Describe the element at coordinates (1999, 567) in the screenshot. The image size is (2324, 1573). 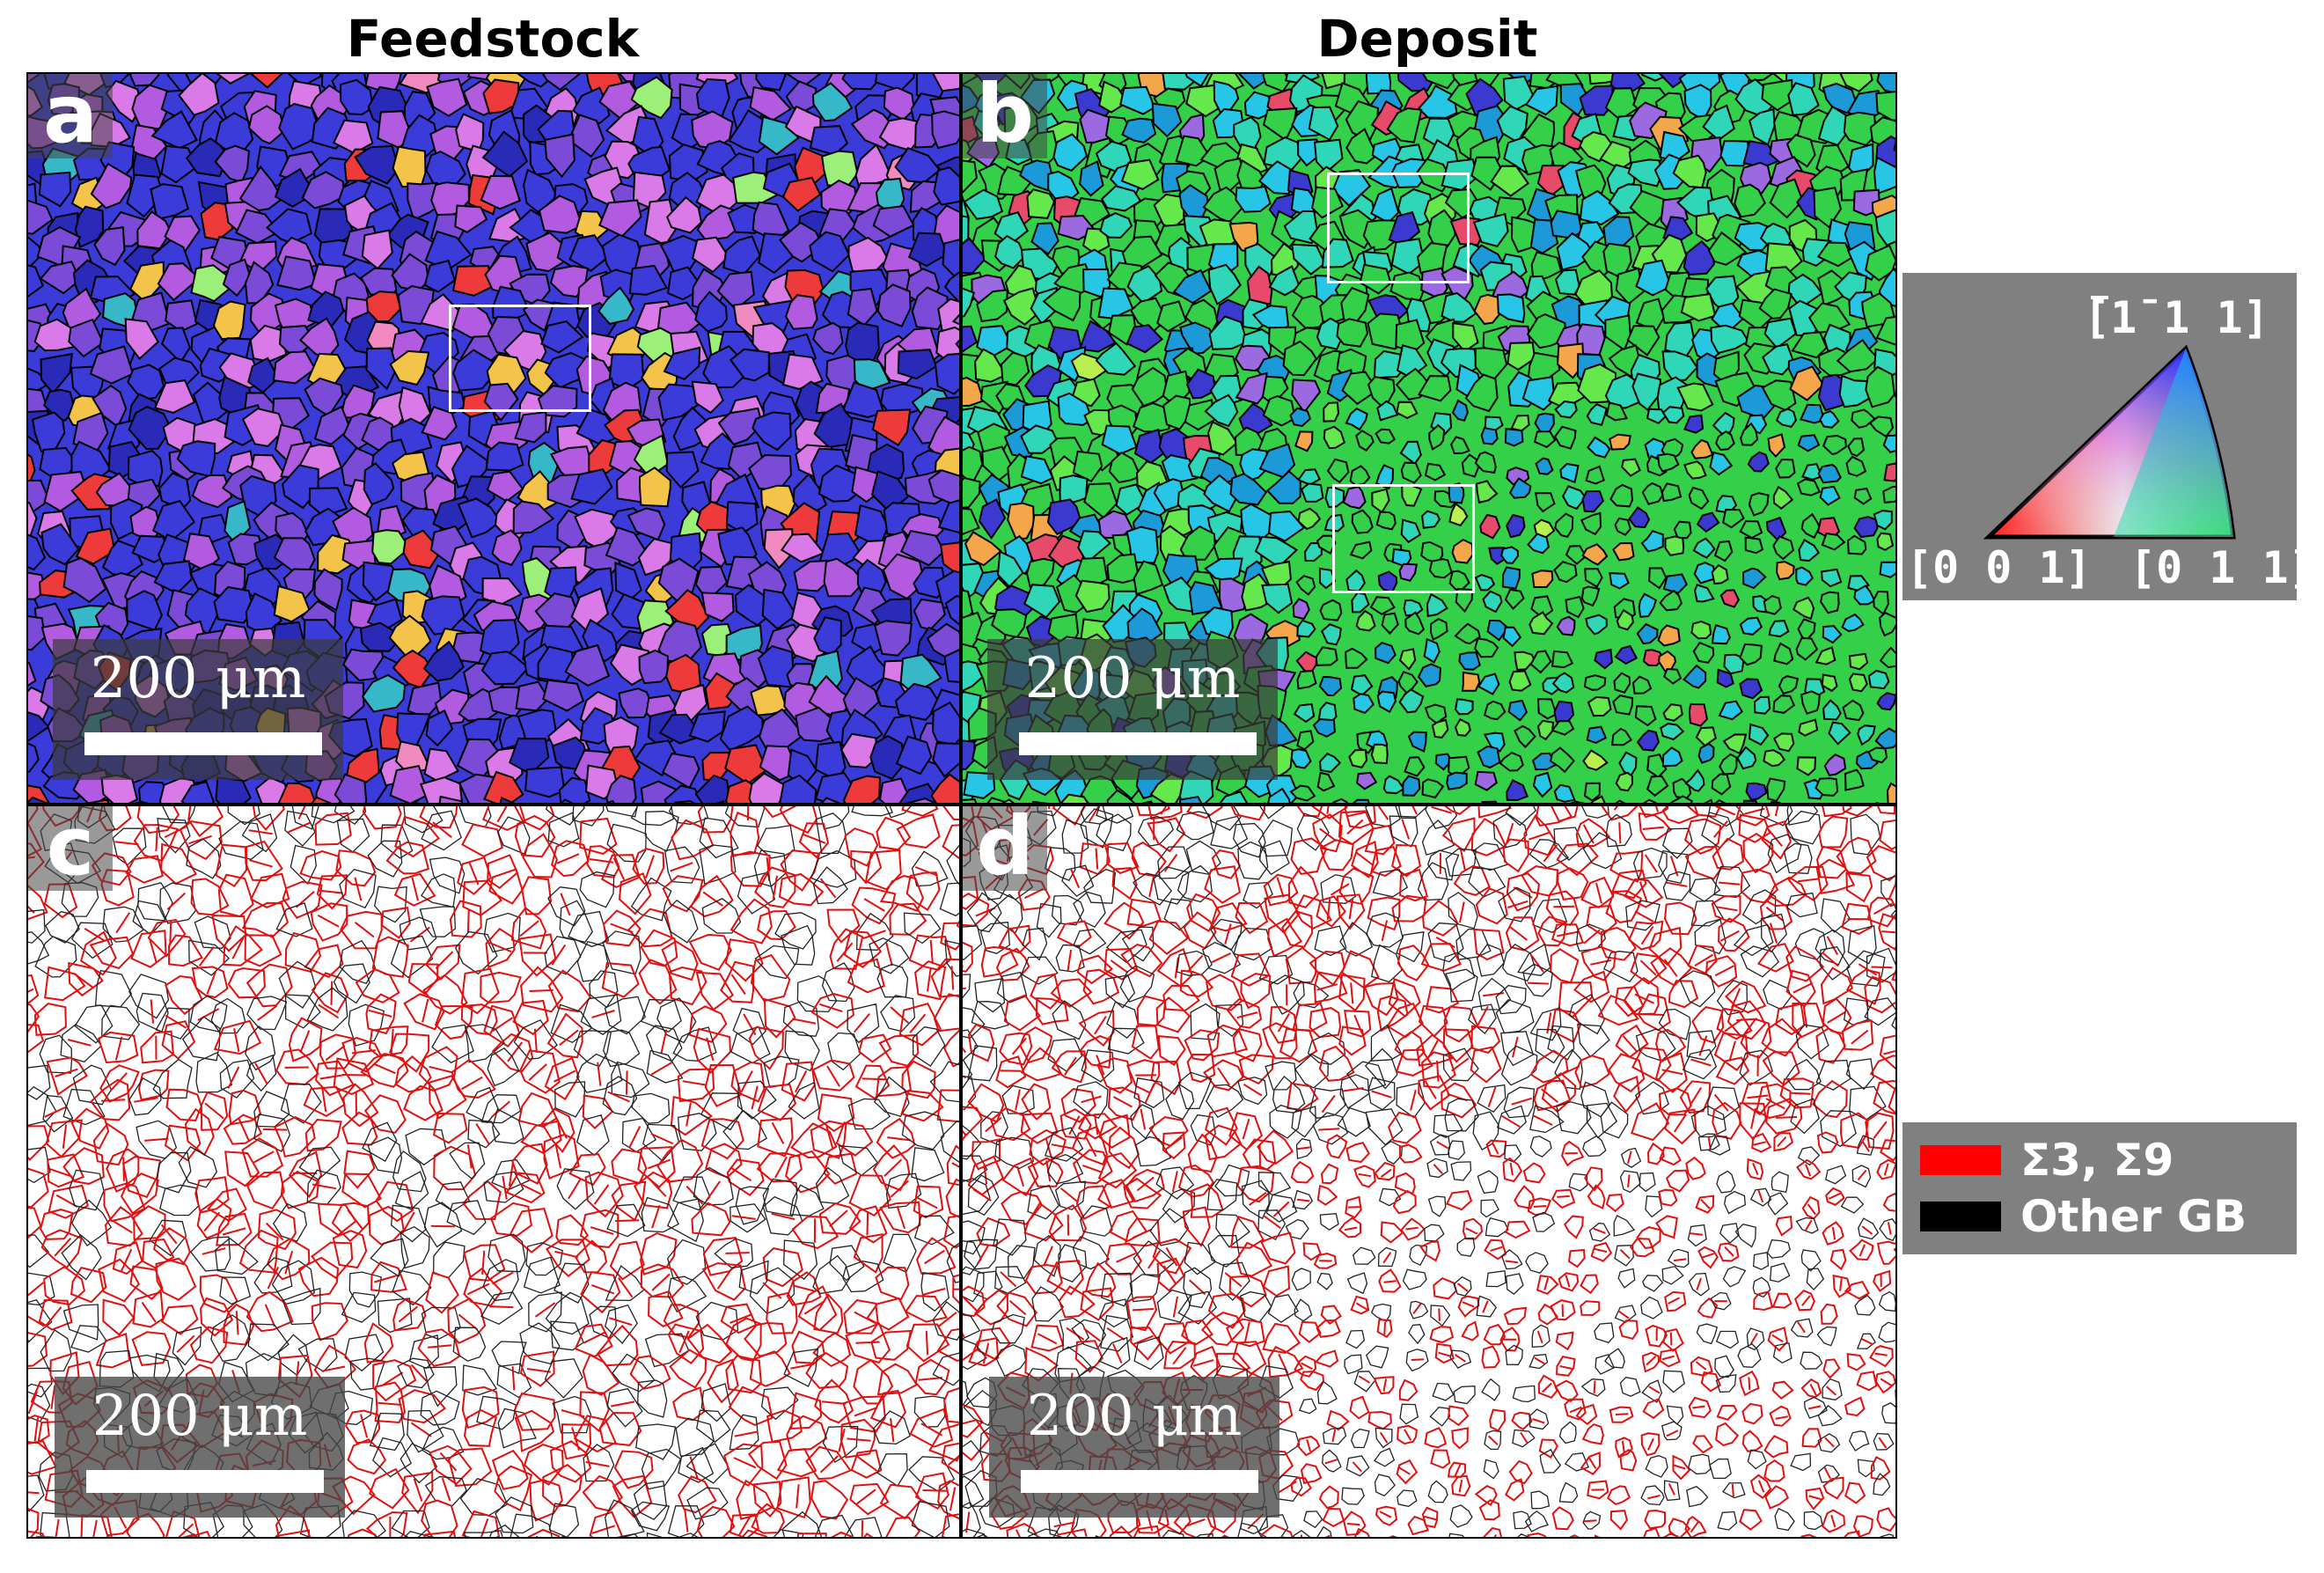
I see `ipf-label-001: [0 0 1]` at that location.